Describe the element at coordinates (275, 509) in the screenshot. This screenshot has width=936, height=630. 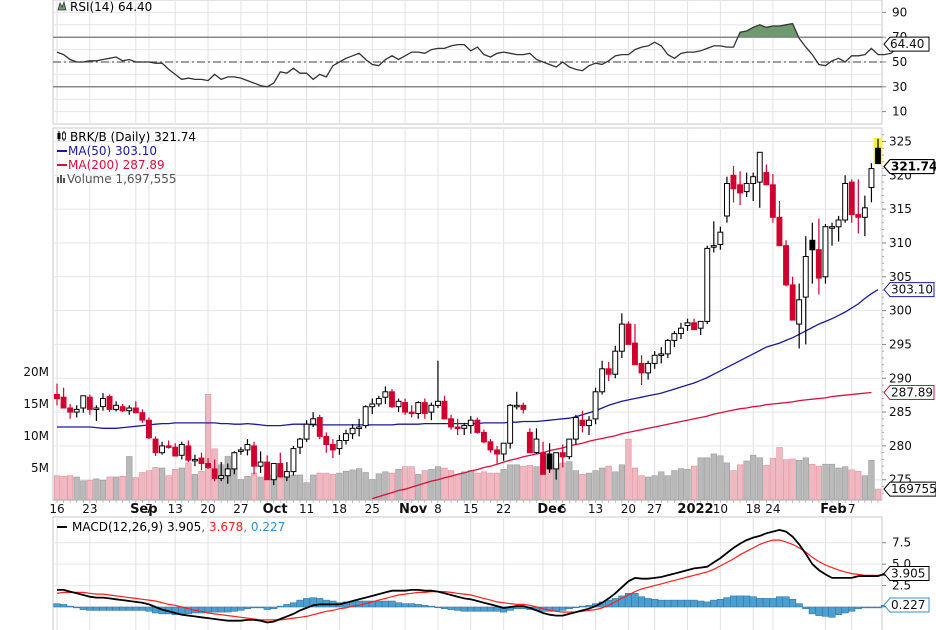
I see `x-tick-label: Oct` at that location.